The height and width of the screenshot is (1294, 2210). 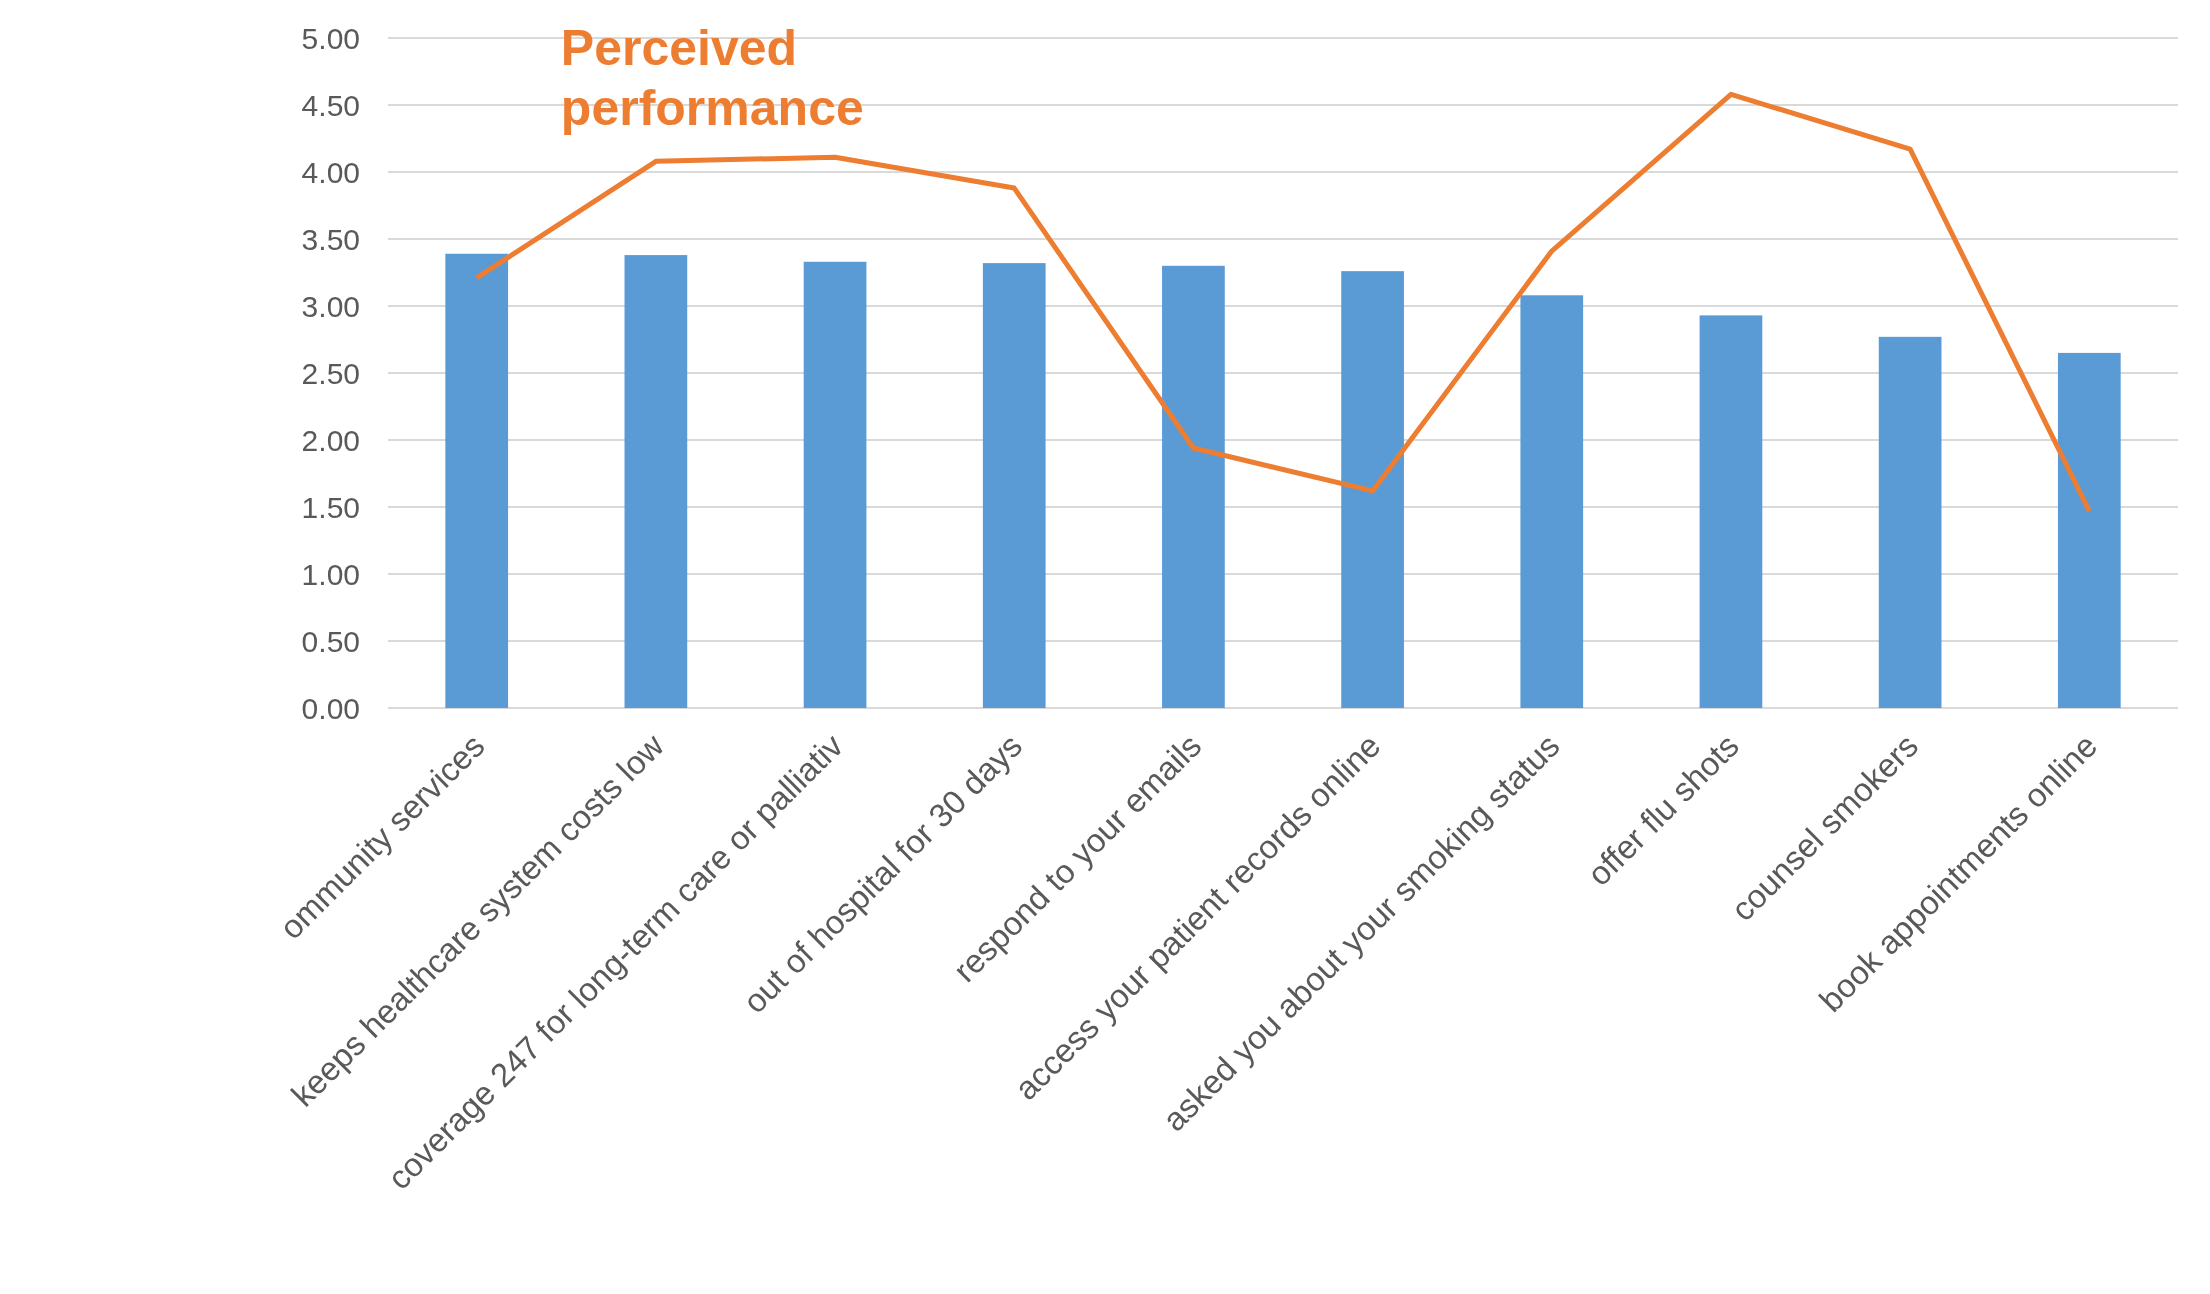 What do you see at coordinates (712, 77) in the screenshot?
I see `series-label: Perceived performance` at bounding box center [712, 77].